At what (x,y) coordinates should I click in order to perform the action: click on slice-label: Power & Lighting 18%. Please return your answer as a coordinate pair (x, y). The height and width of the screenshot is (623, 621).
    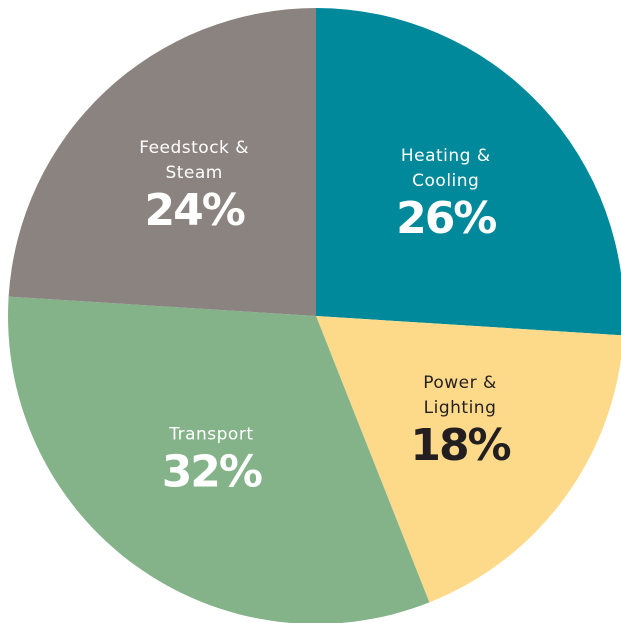
    Looking at the image, I should click on (460, 421).